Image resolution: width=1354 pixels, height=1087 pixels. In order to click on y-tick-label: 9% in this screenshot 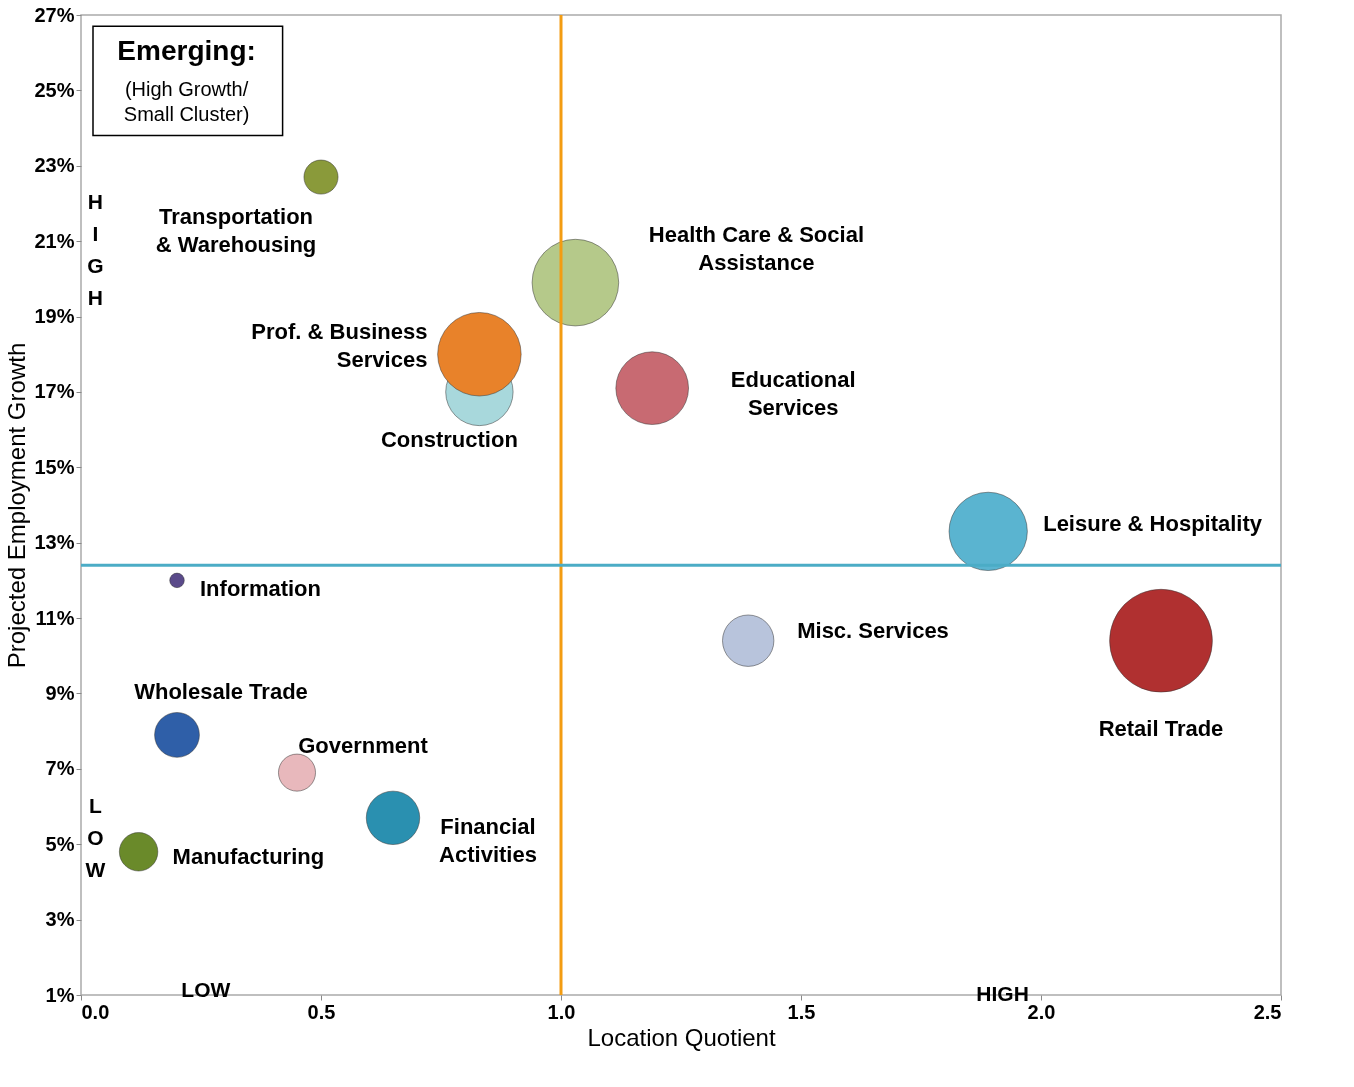, I will do `click(60, 692)`.